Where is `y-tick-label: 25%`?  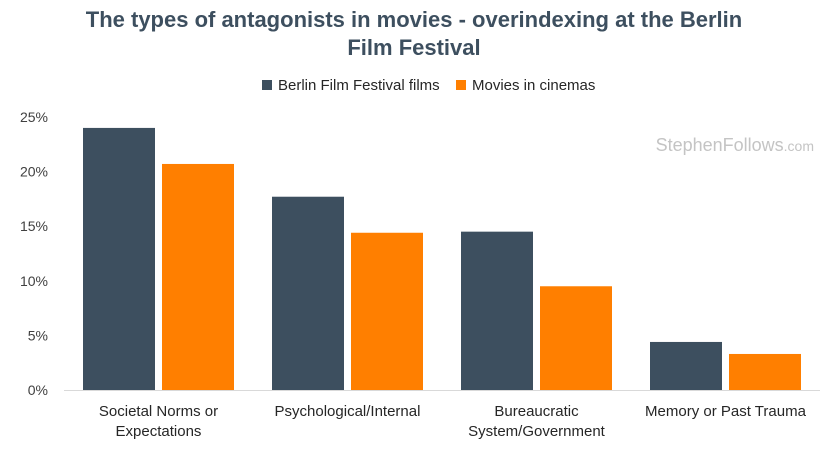 y-tick-label: 25% is located at coordinates (34, 117).